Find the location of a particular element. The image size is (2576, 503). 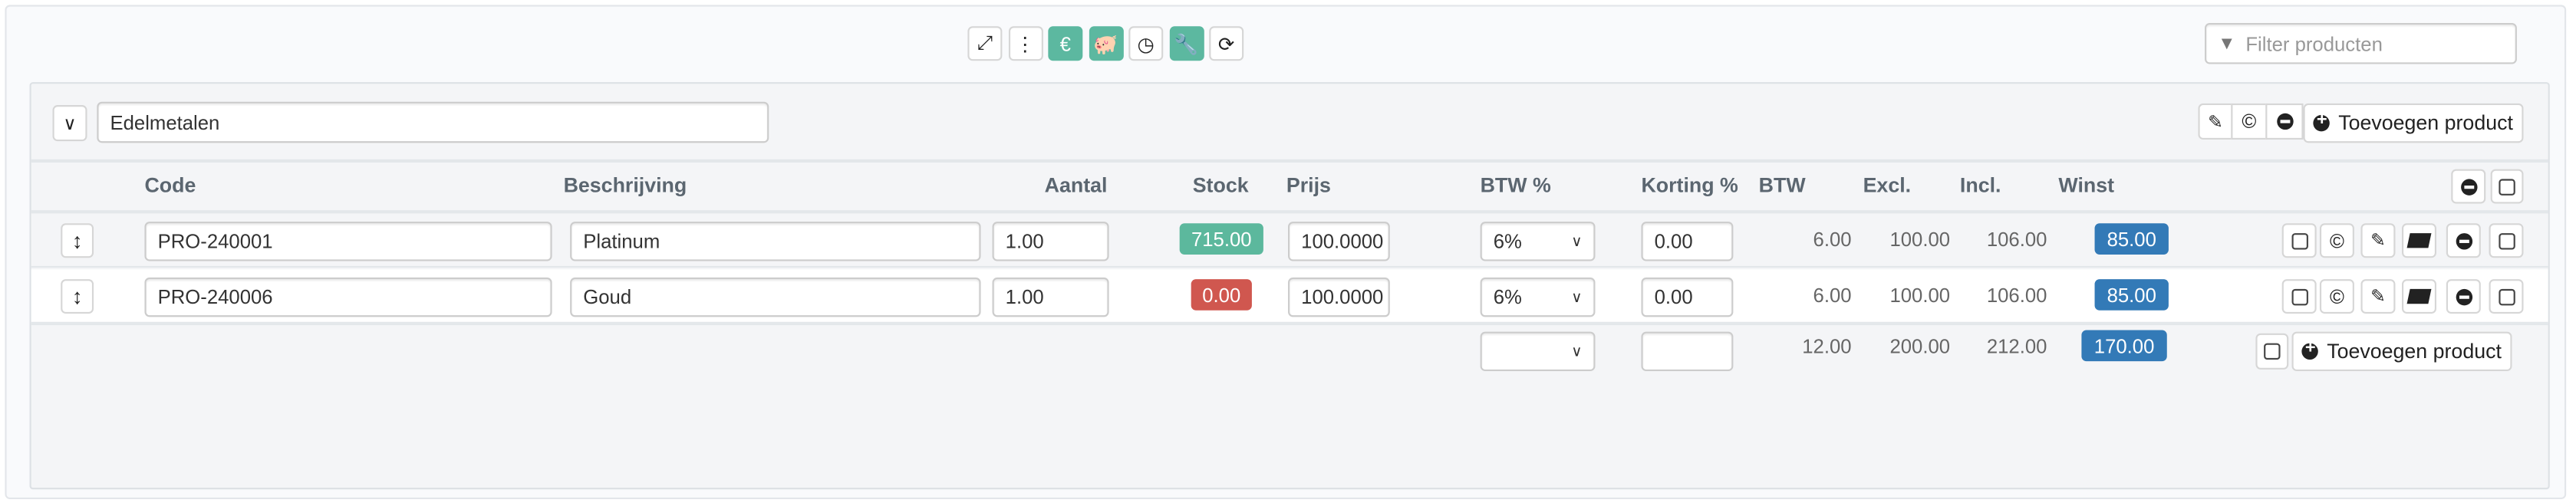

filter-placeholder: Filter producten is located at coordinates (2314, 43).